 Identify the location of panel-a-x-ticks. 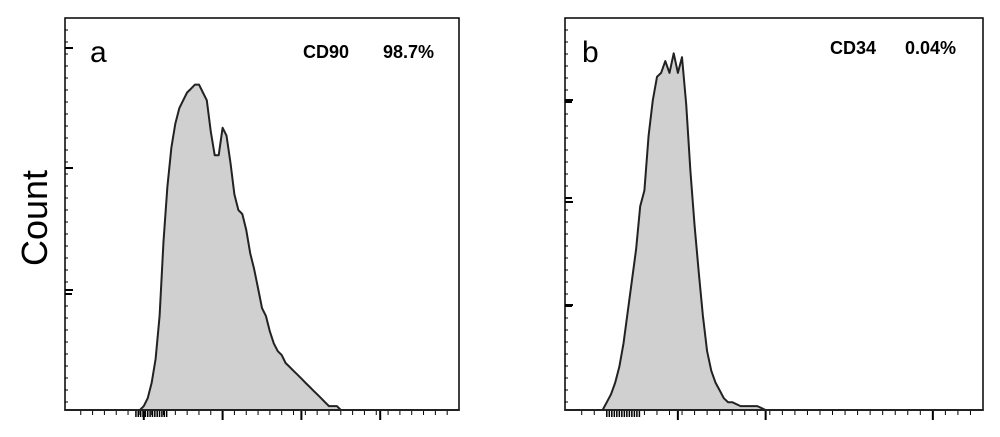
(264, 415).